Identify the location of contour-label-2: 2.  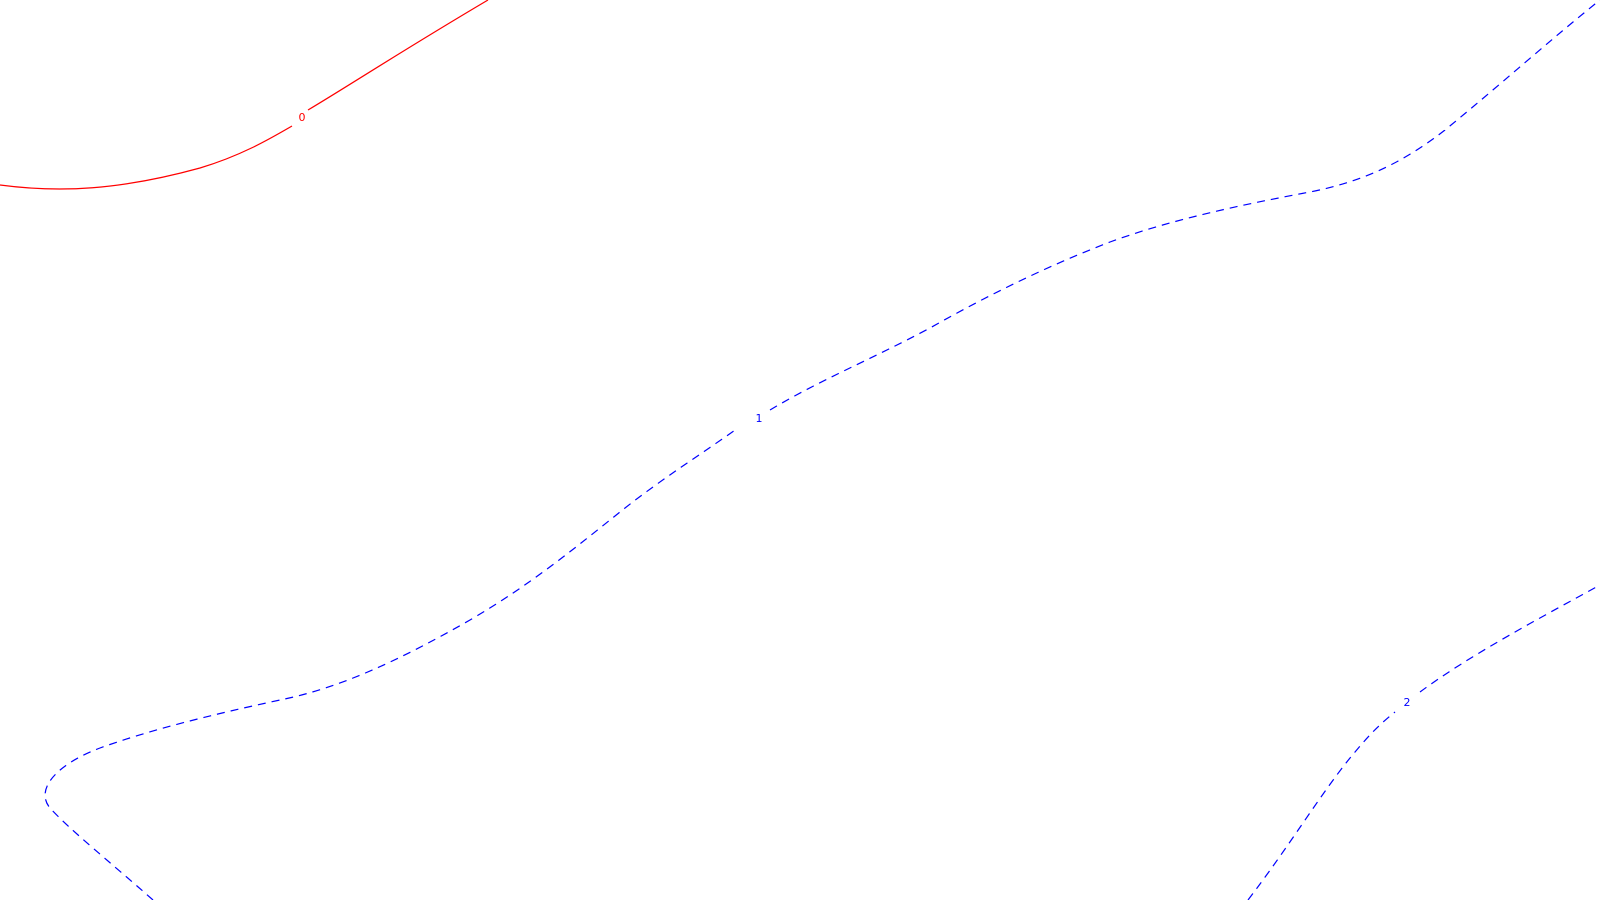
(1407, 702).